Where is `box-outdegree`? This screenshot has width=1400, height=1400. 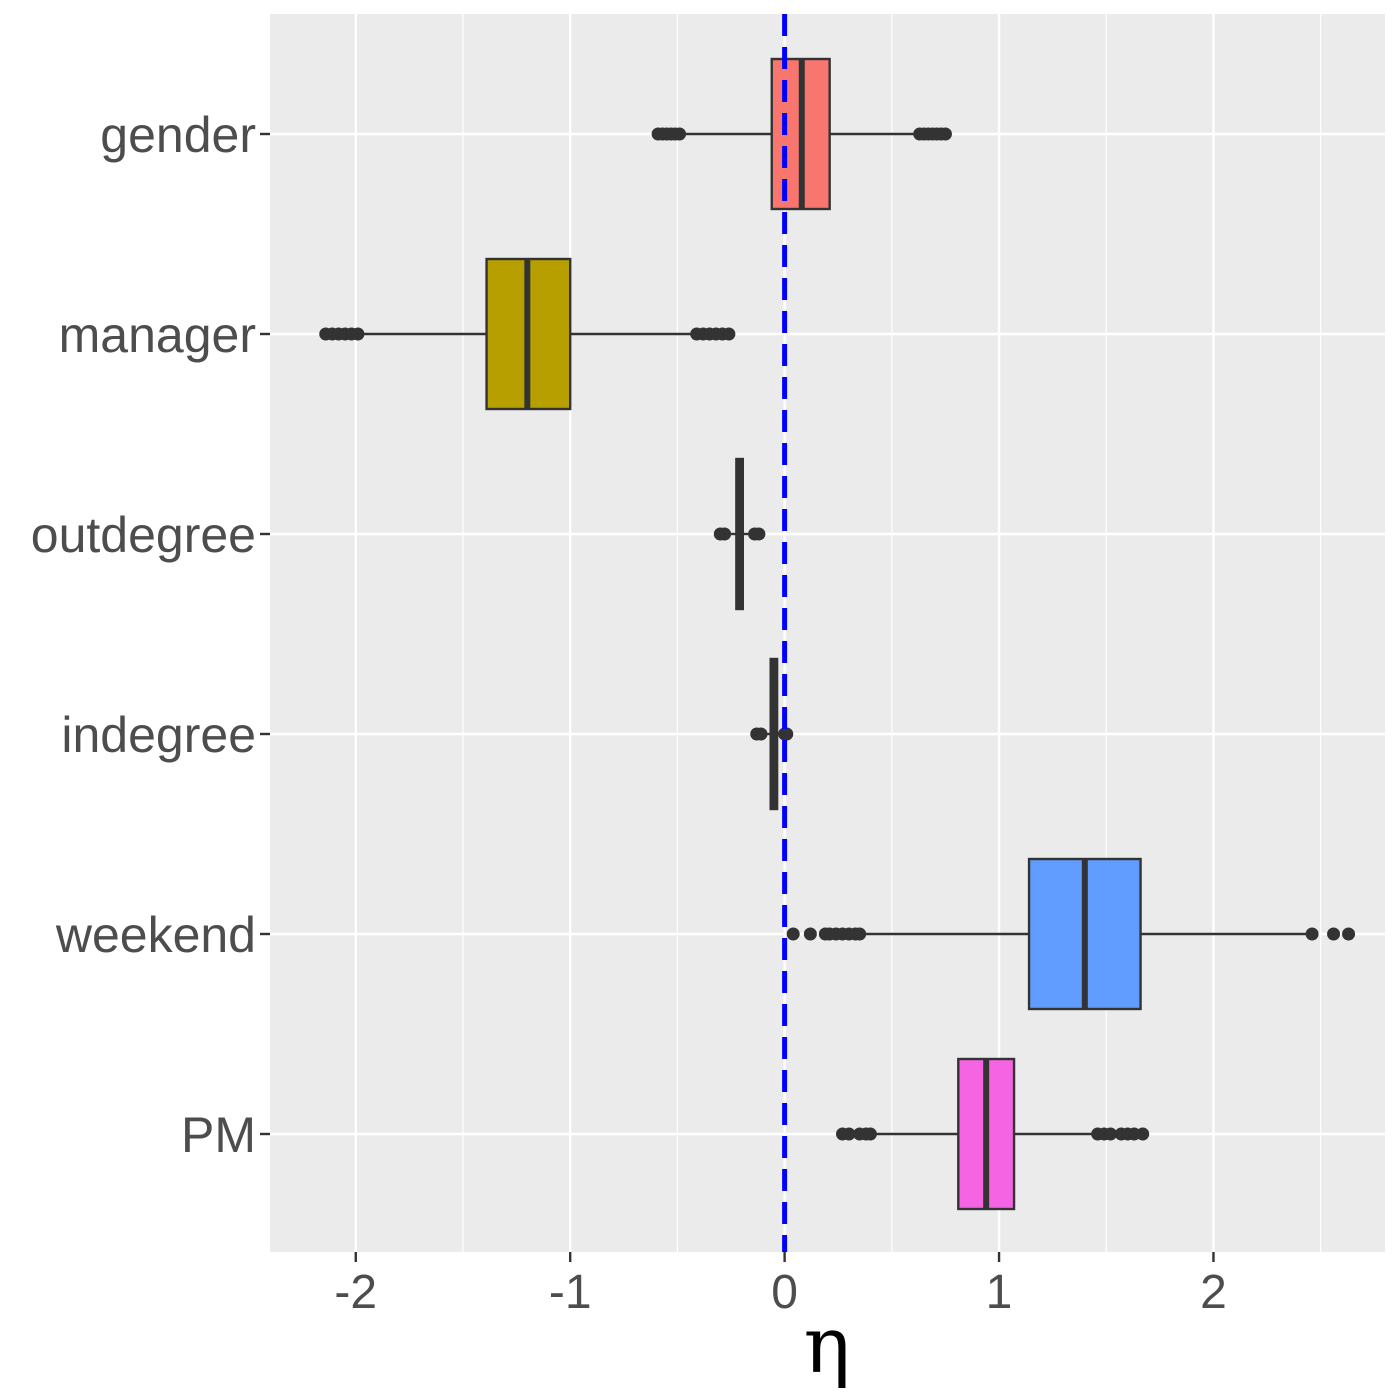
box-outdegree is located at coordinates (739, 534).